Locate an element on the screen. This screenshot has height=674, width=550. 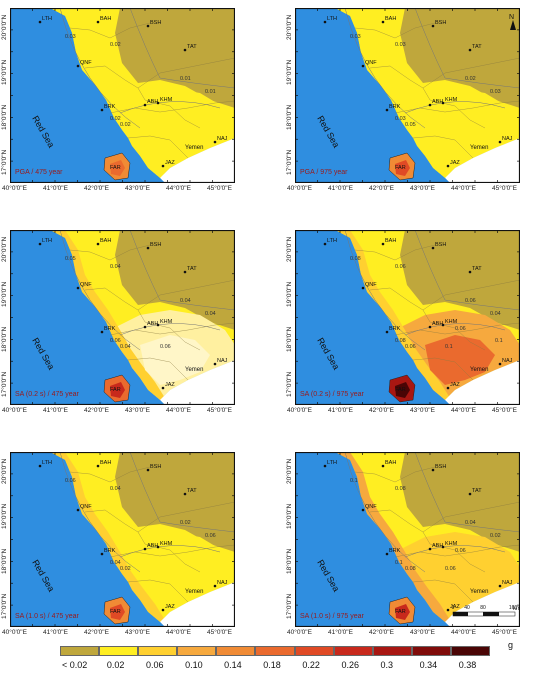
city-label: QNF is located at coordinates (86, 285).